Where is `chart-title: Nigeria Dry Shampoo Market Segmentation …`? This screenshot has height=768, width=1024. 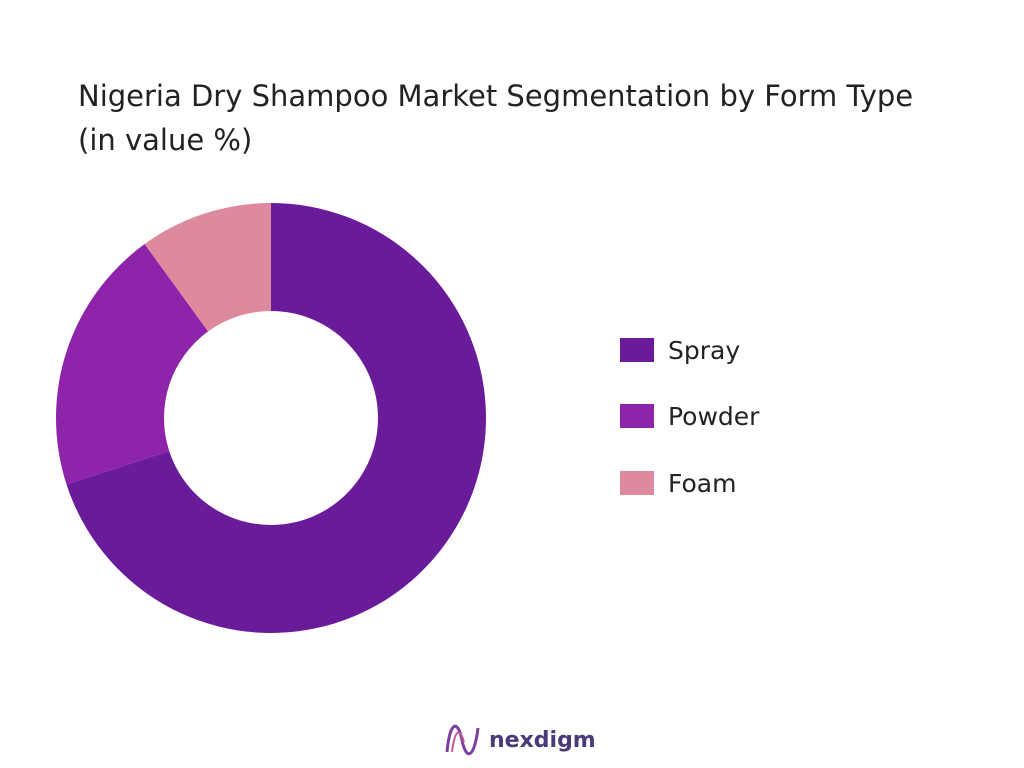
chart-title: Nigeria Dry Shampoo Market Segmentation … is located at coordinates (496, 118).